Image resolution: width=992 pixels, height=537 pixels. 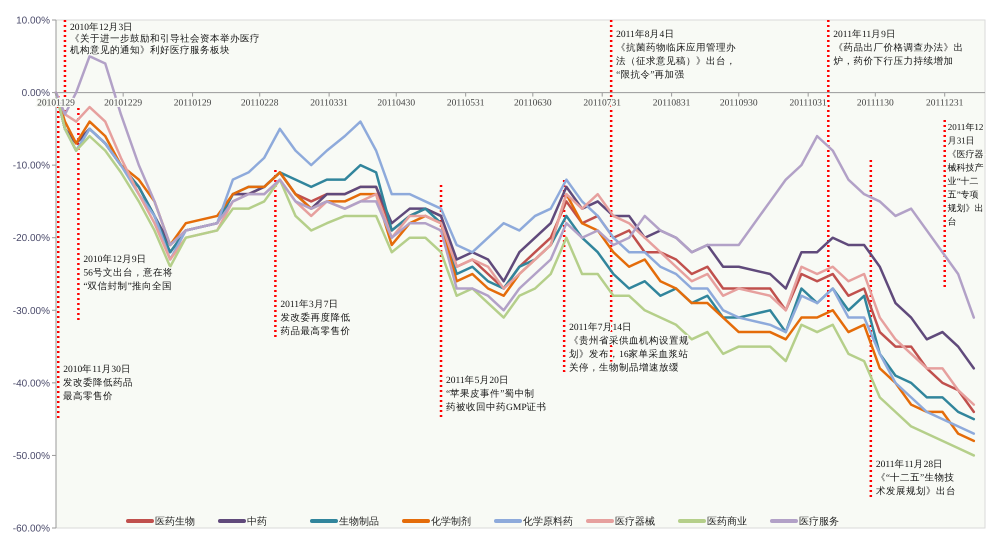 I want to click on x-tick-label: 20111231, so click(x=945, y=103).